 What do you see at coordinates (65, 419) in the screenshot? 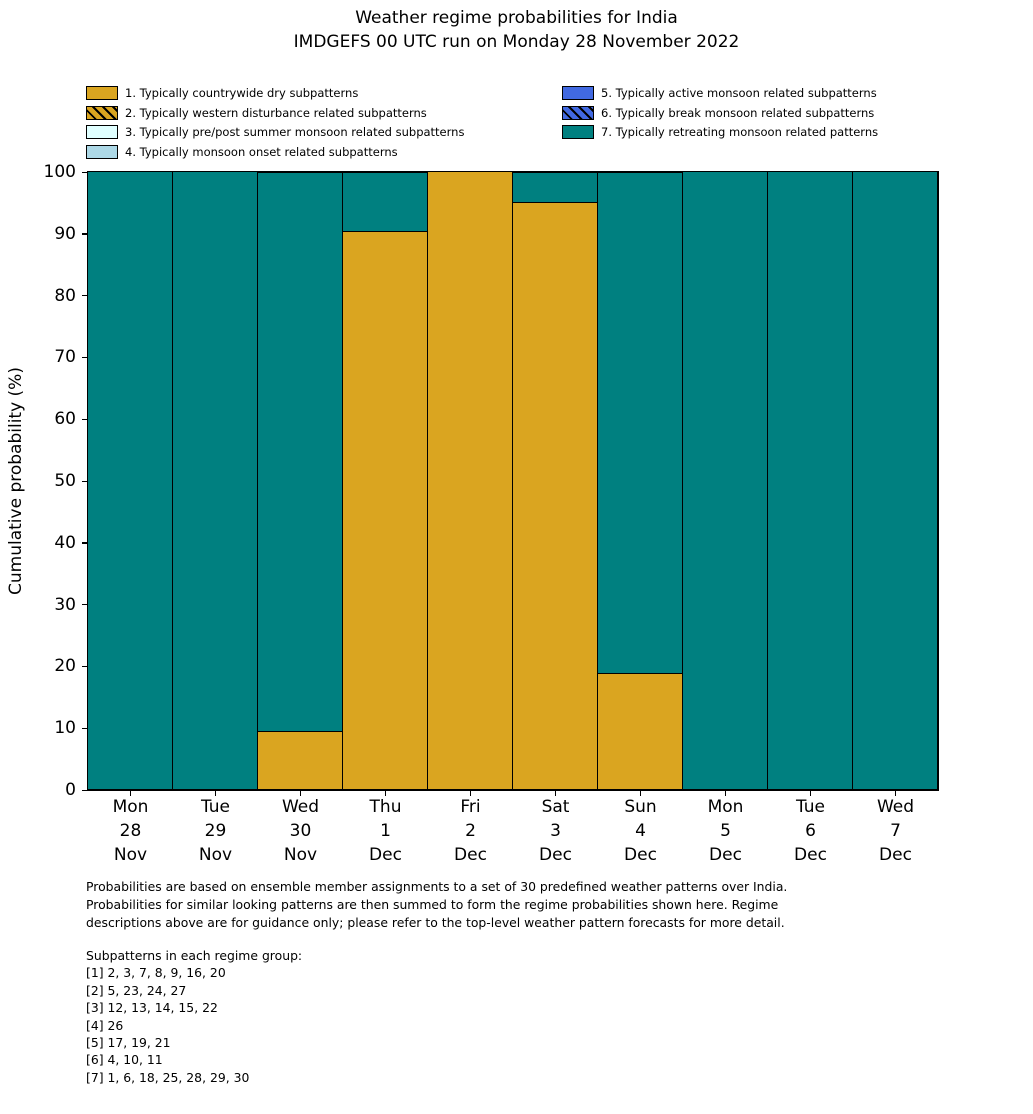
I see `y-tick-label-60: 60` at bounding box center [65, 419].